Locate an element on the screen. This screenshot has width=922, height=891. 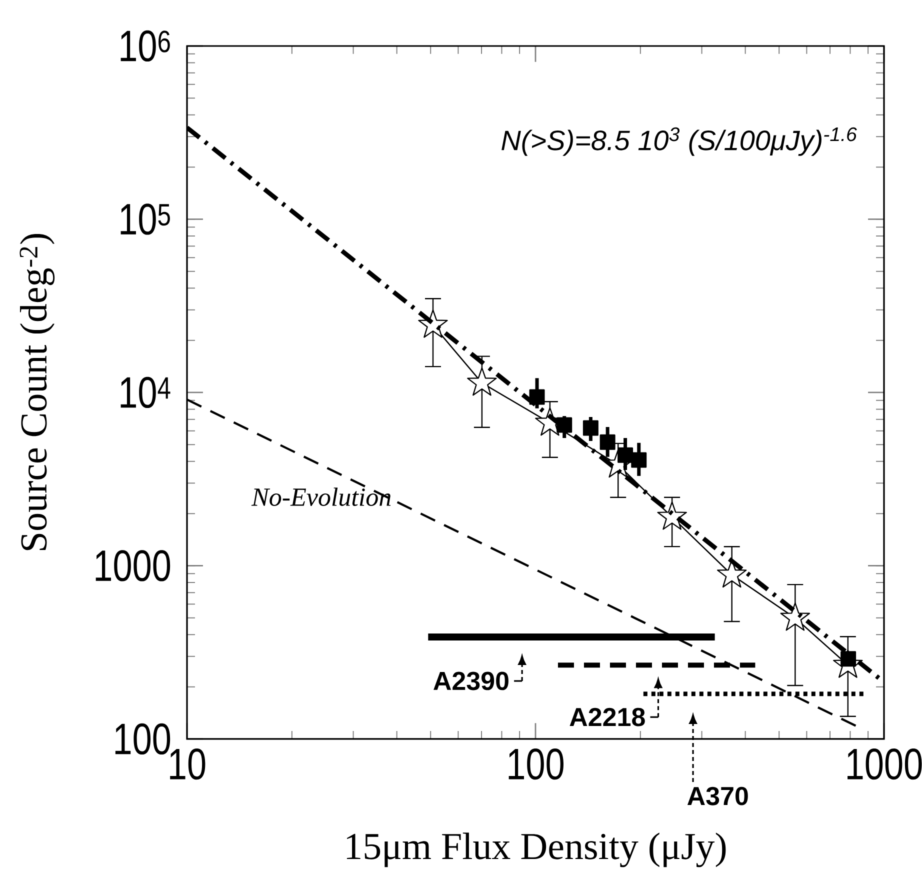
series-label: No-Evolution is located at coordinates (321, 497).